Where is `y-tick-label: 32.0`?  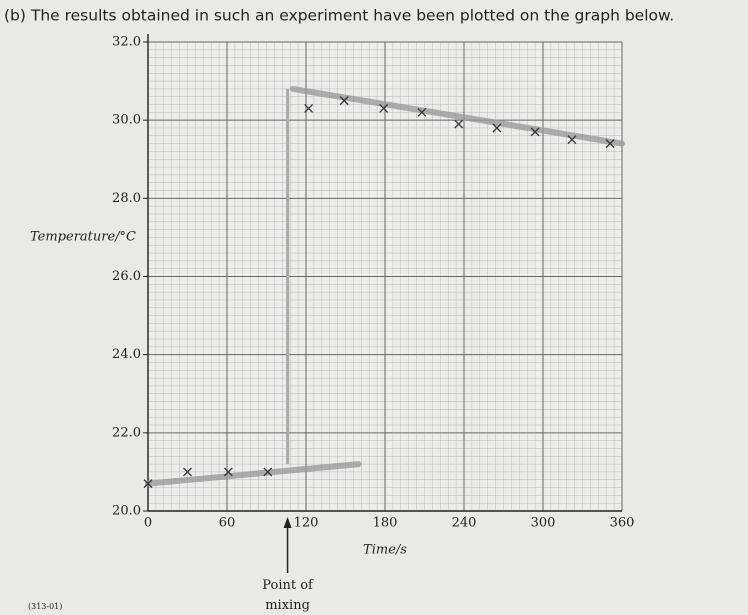
y-tick-label: 32.0 is located at coordinates (126, 42).